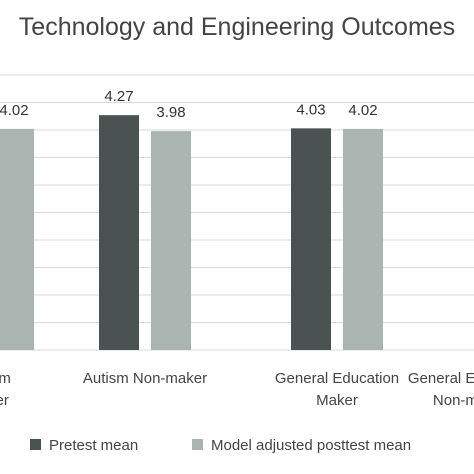 This screenshot has width=474, height=474. Describe the element at coordinates (93, 445) in the screenshot. I see `legend-label: Pretest mean` at that location.